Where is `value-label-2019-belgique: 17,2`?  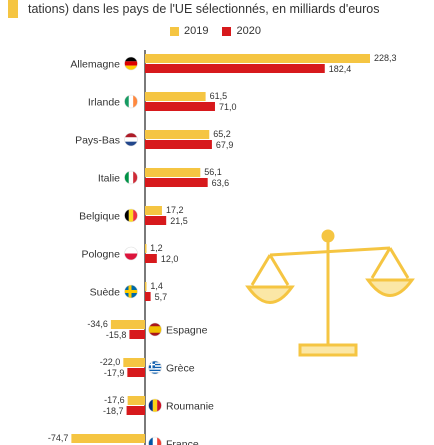 value-label-2019-belgique: 17,2 is located at coordinates (175, 210).